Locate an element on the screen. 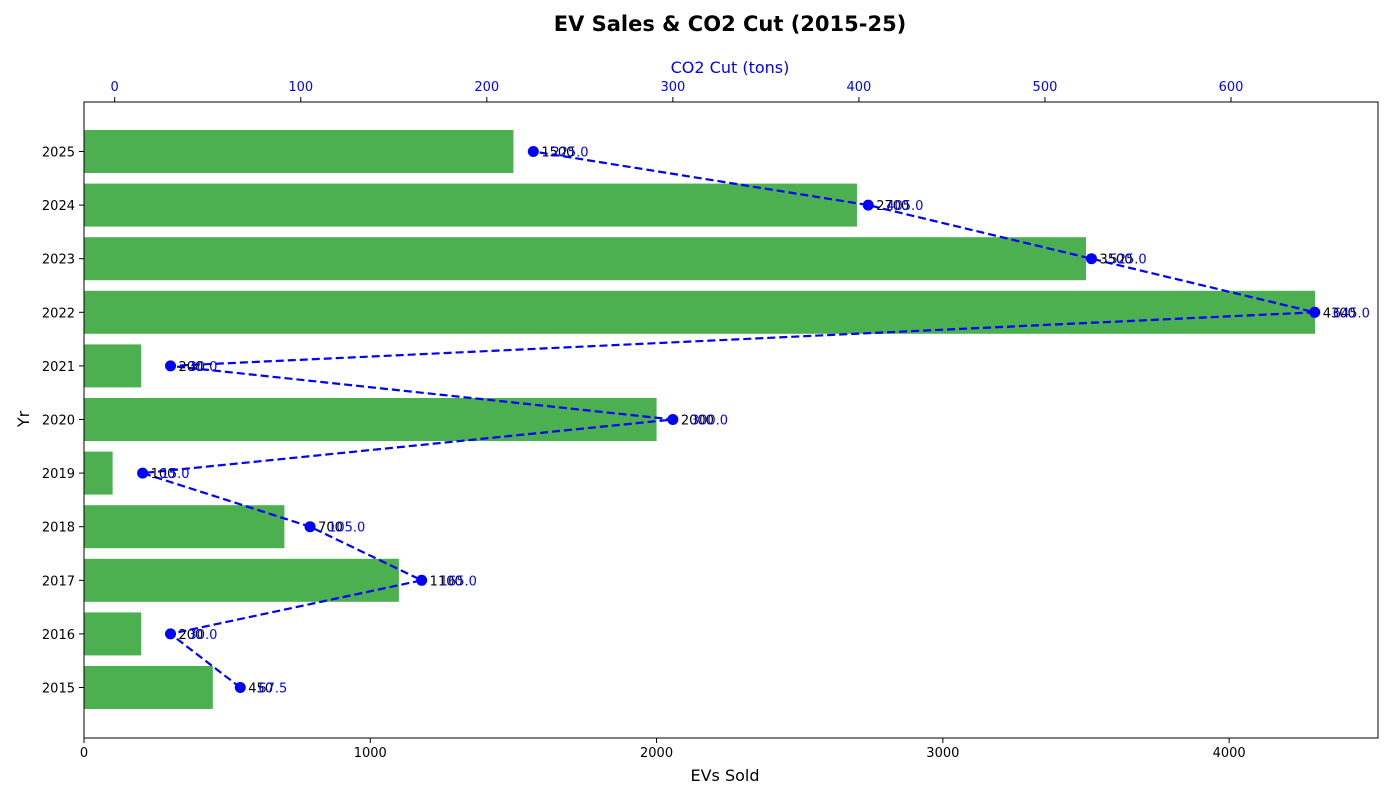 This screenshot has height=804, width=1400. bar-value-label: 1500 is located at coordinates (557, 153).